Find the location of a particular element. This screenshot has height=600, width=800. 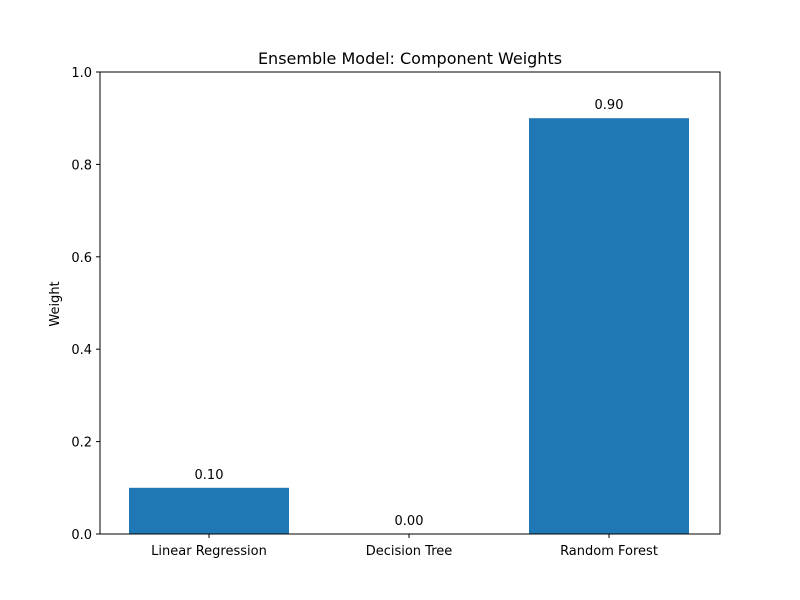

y-tick-label: 0.2 is located at coordinates (81, 443).